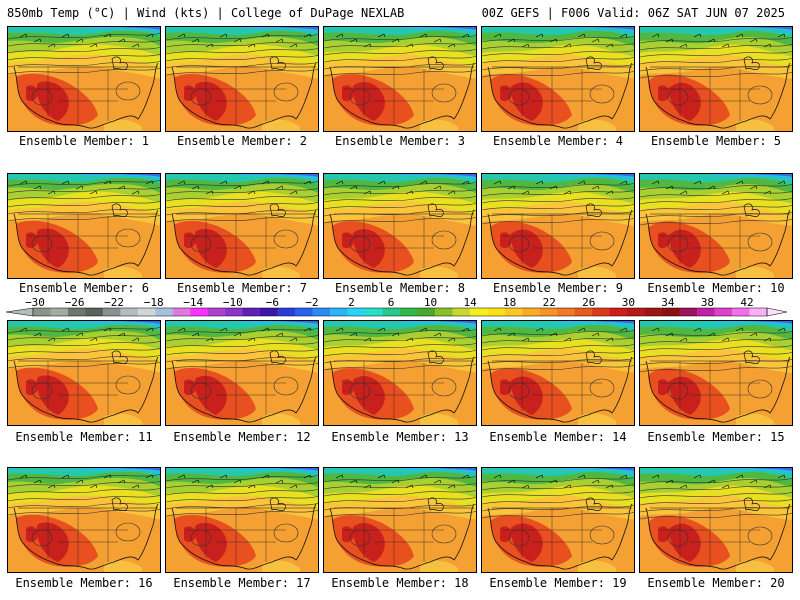  Describe the element at coordinates (777, 312) in the screenshot. I see `colorbar-high-arrow` at that location.